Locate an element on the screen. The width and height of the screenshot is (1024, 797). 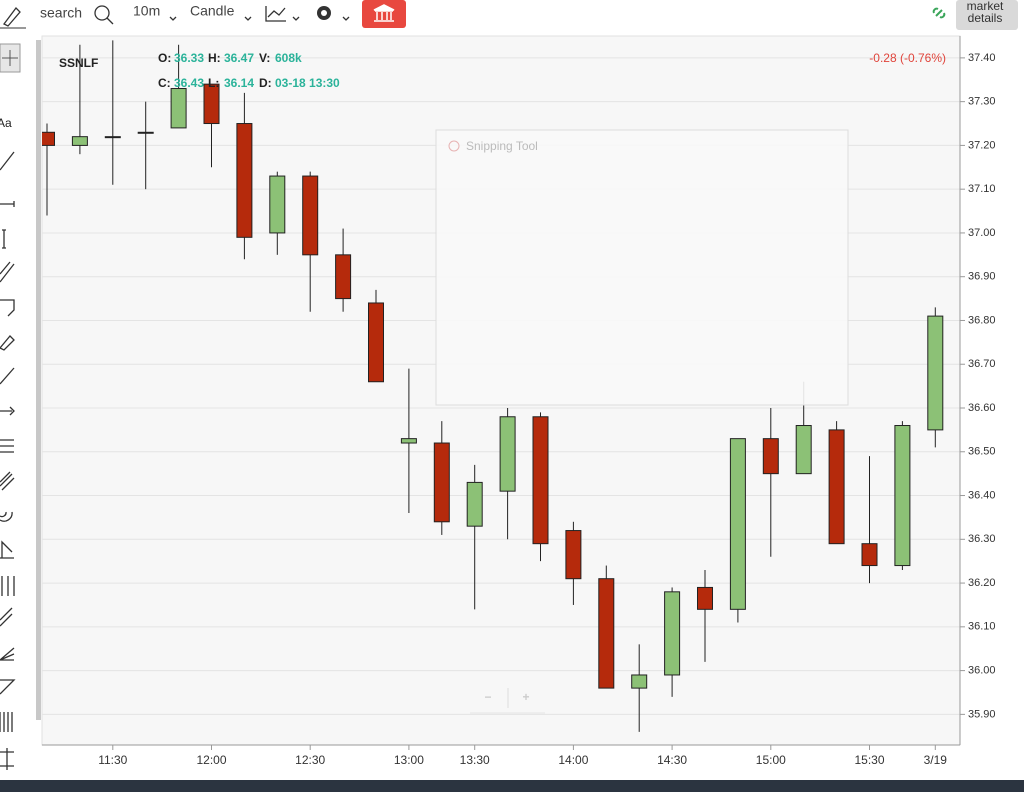
toolbar is located at coordinates (512, 15).